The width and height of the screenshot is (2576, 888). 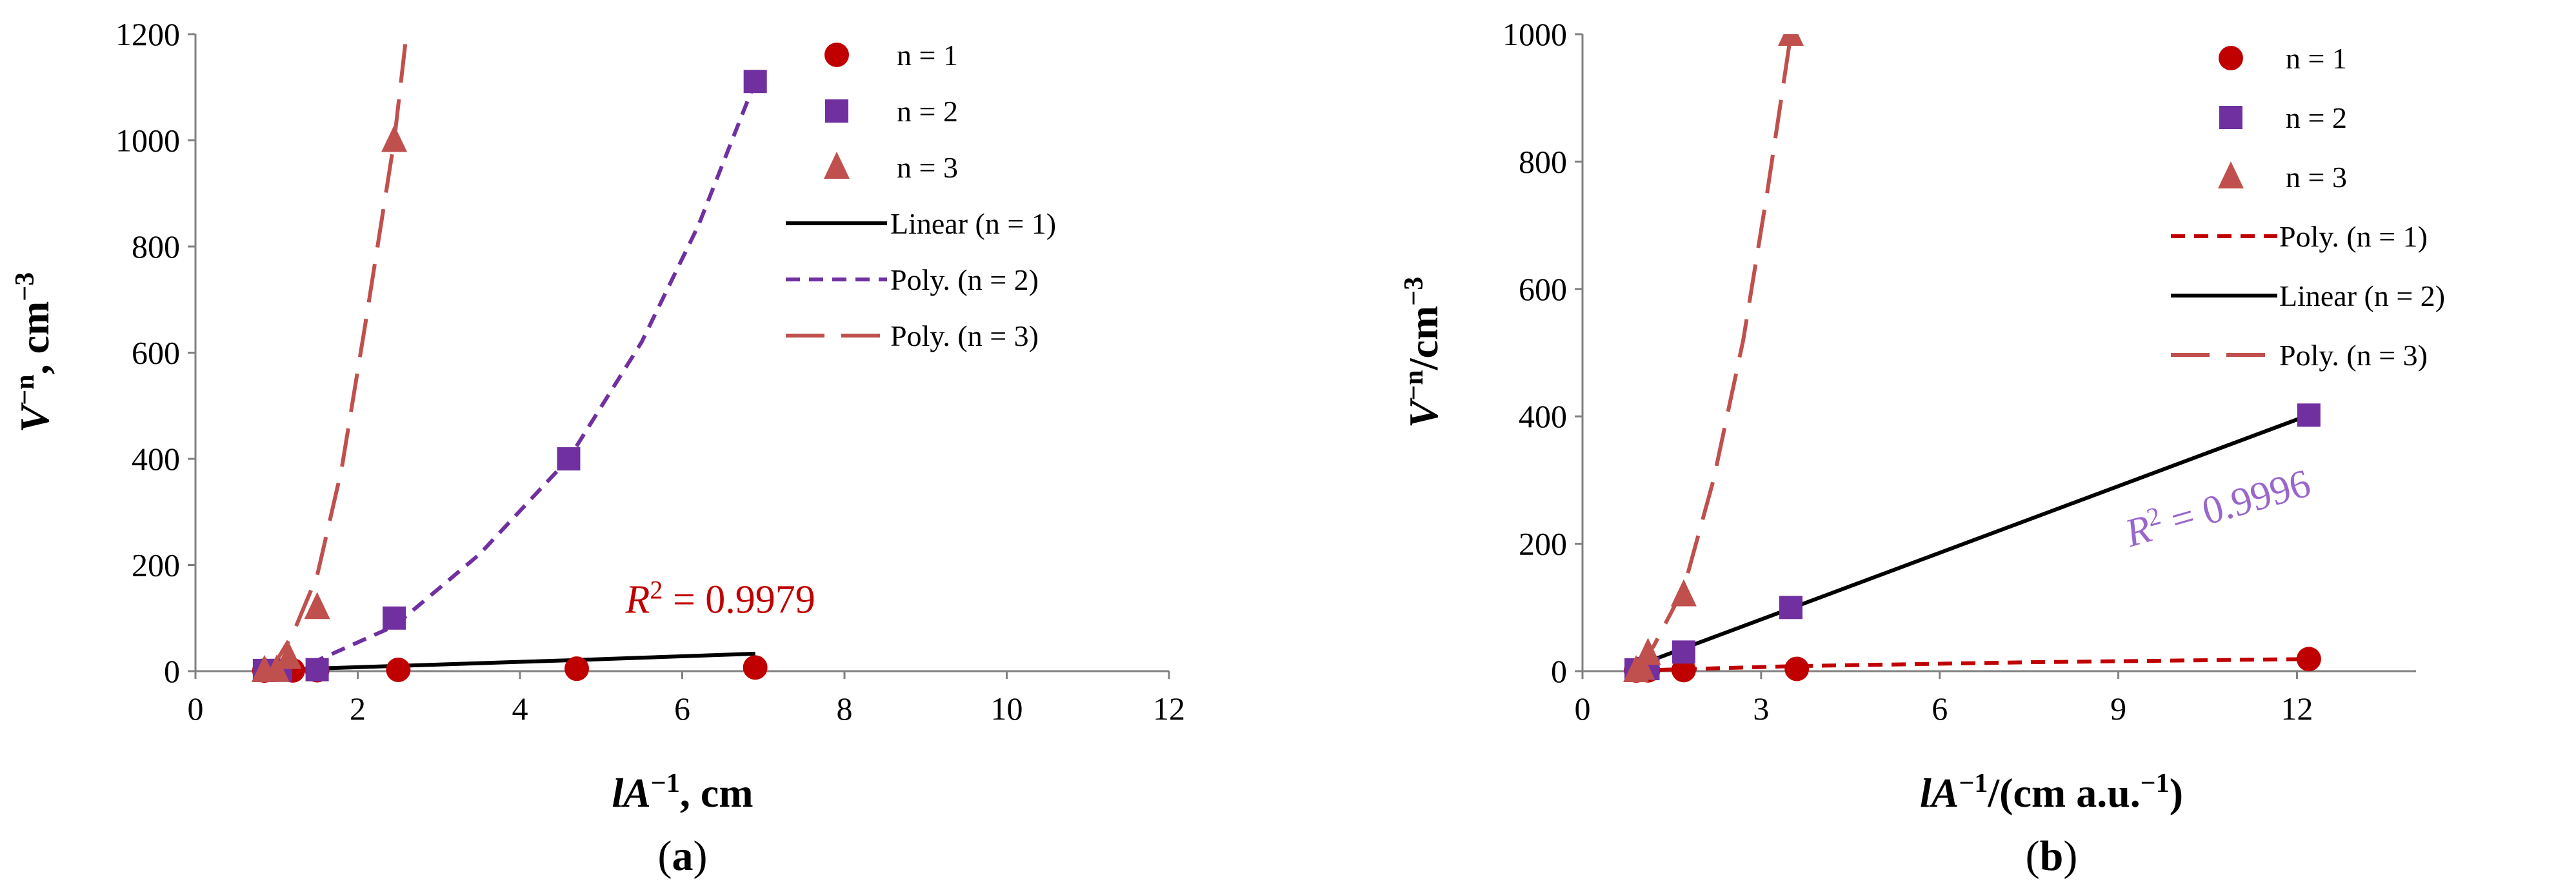 What do you see at coordinates (1007, 709) in the screenshot?
I see `x-tick-label: 10` at bounding box center [1007, 709].